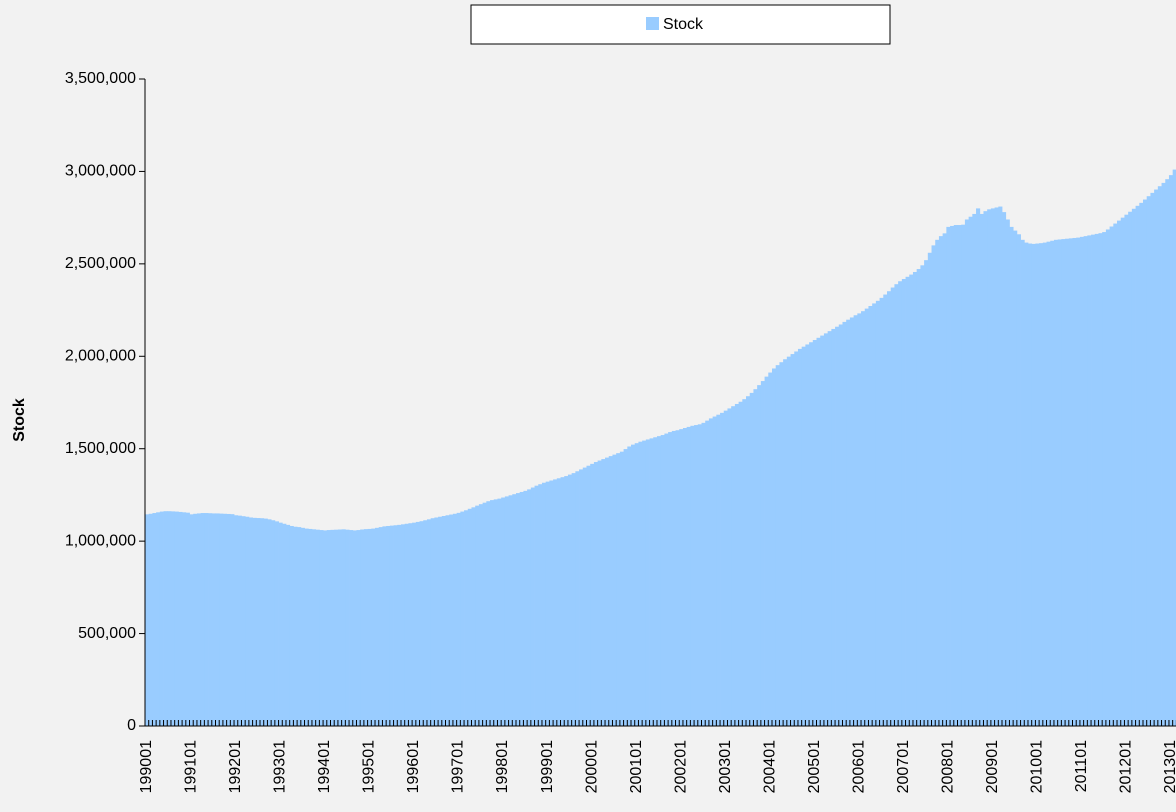  I want to click on x-tick-label: 199401, so click(324, 766).